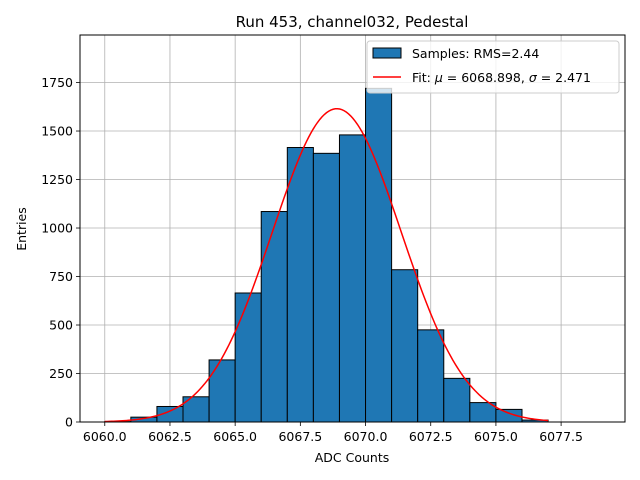  I want to click on y-tick-label: 0, so click(69, 422).